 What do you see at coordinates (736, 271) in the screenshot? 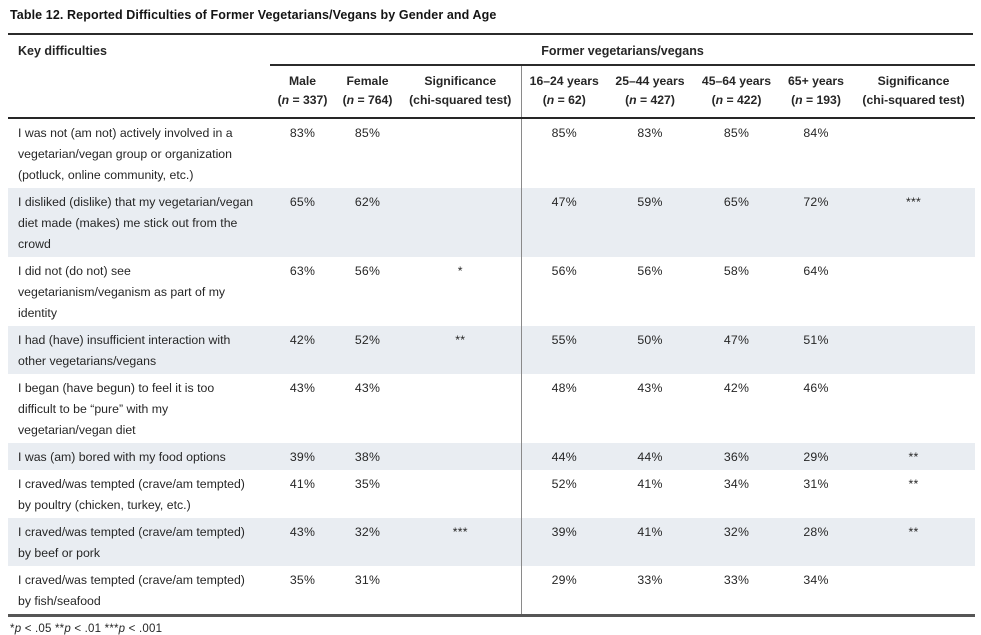
I see `value-cell: 58%` at bounding box center [736, 271].